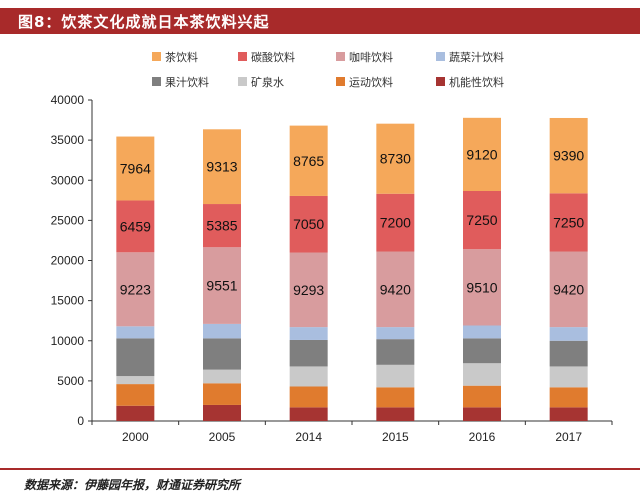 The width and height of the screenshot is (640, 499). I want to click on data-label: 9293, so click(308, 290).